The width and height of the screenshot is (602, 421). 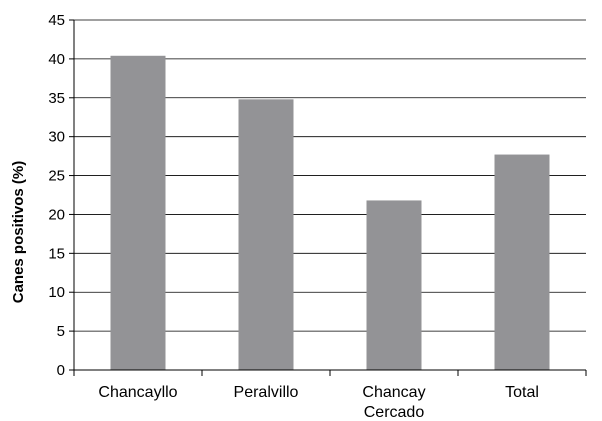 I want to click on y-tick-label: 20, so click(x=56, y=214).